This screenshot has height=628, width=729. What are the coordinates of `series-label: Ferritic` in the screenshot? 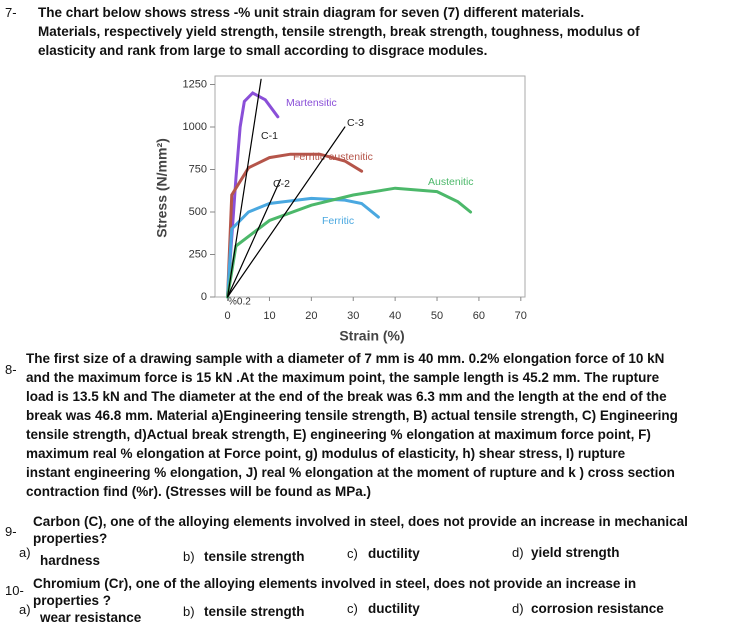 It's located at (338, 221).